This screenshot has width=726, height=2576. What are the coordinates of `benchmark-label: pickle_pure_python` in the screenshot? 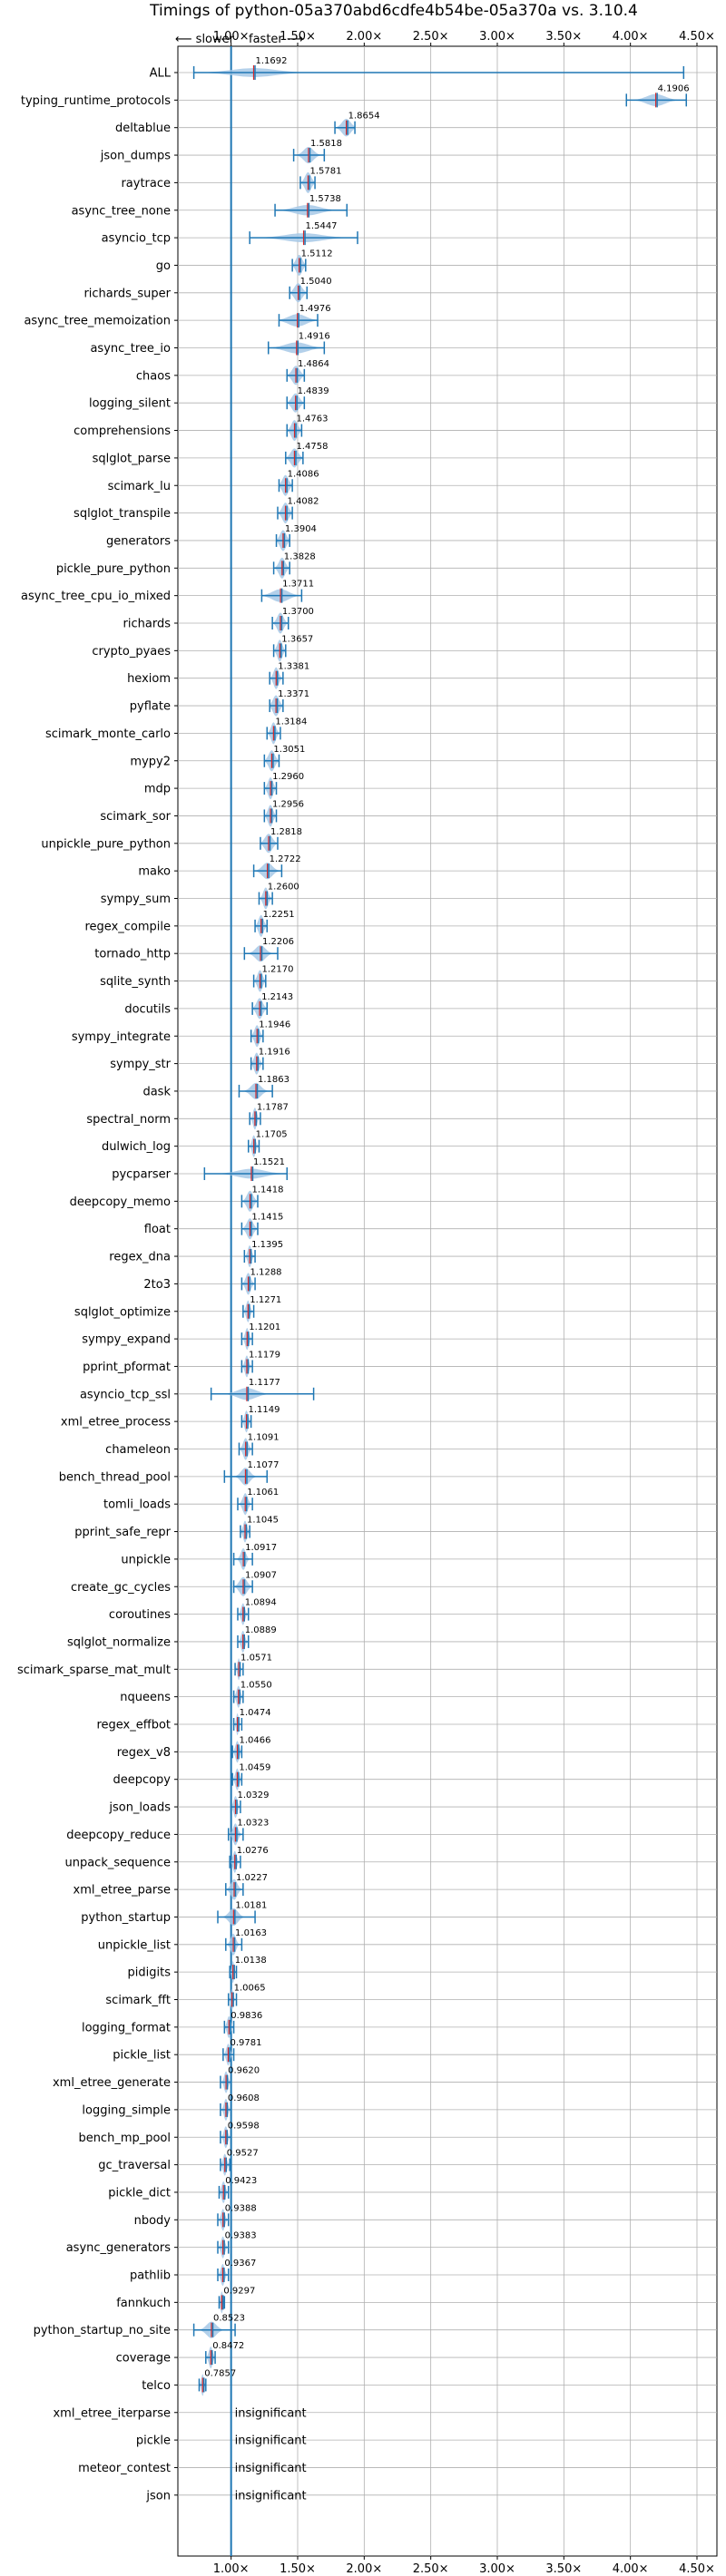 It's located at (113, 569).